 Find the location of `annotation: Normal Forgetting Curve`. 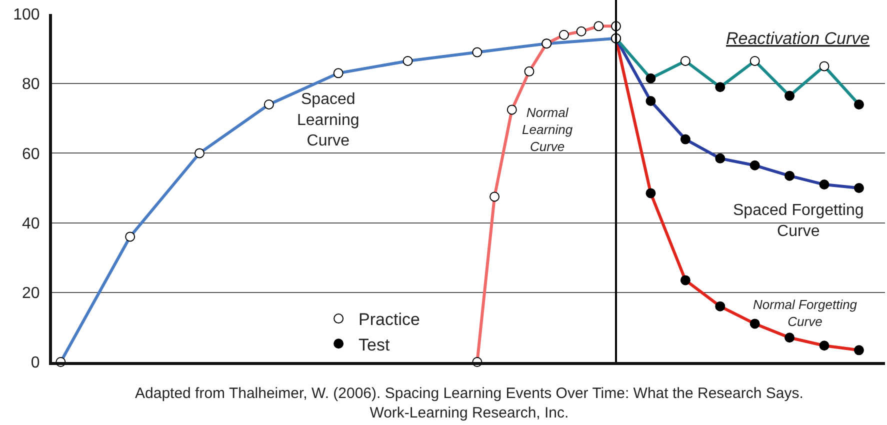

annotation: Normal Forgetting Curve is located at coordinates (805, 313).